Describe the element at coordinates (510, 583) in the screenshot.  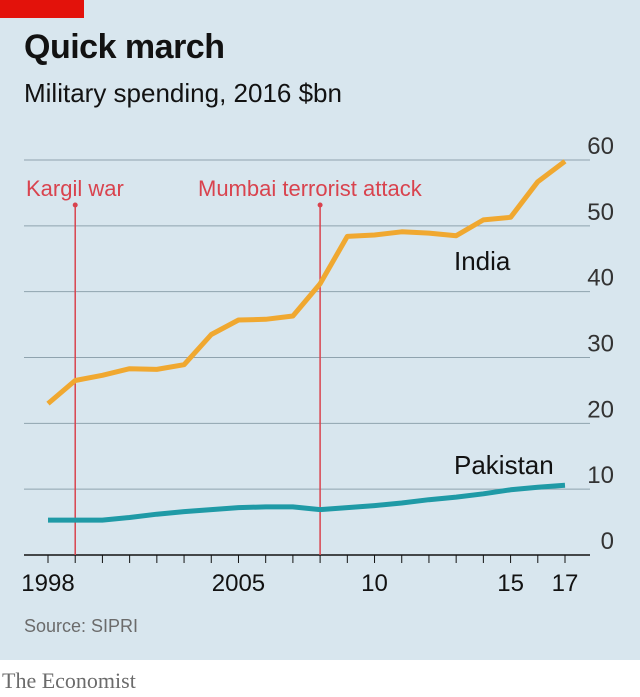
I see `x-tick-label-15: 15` at that location.